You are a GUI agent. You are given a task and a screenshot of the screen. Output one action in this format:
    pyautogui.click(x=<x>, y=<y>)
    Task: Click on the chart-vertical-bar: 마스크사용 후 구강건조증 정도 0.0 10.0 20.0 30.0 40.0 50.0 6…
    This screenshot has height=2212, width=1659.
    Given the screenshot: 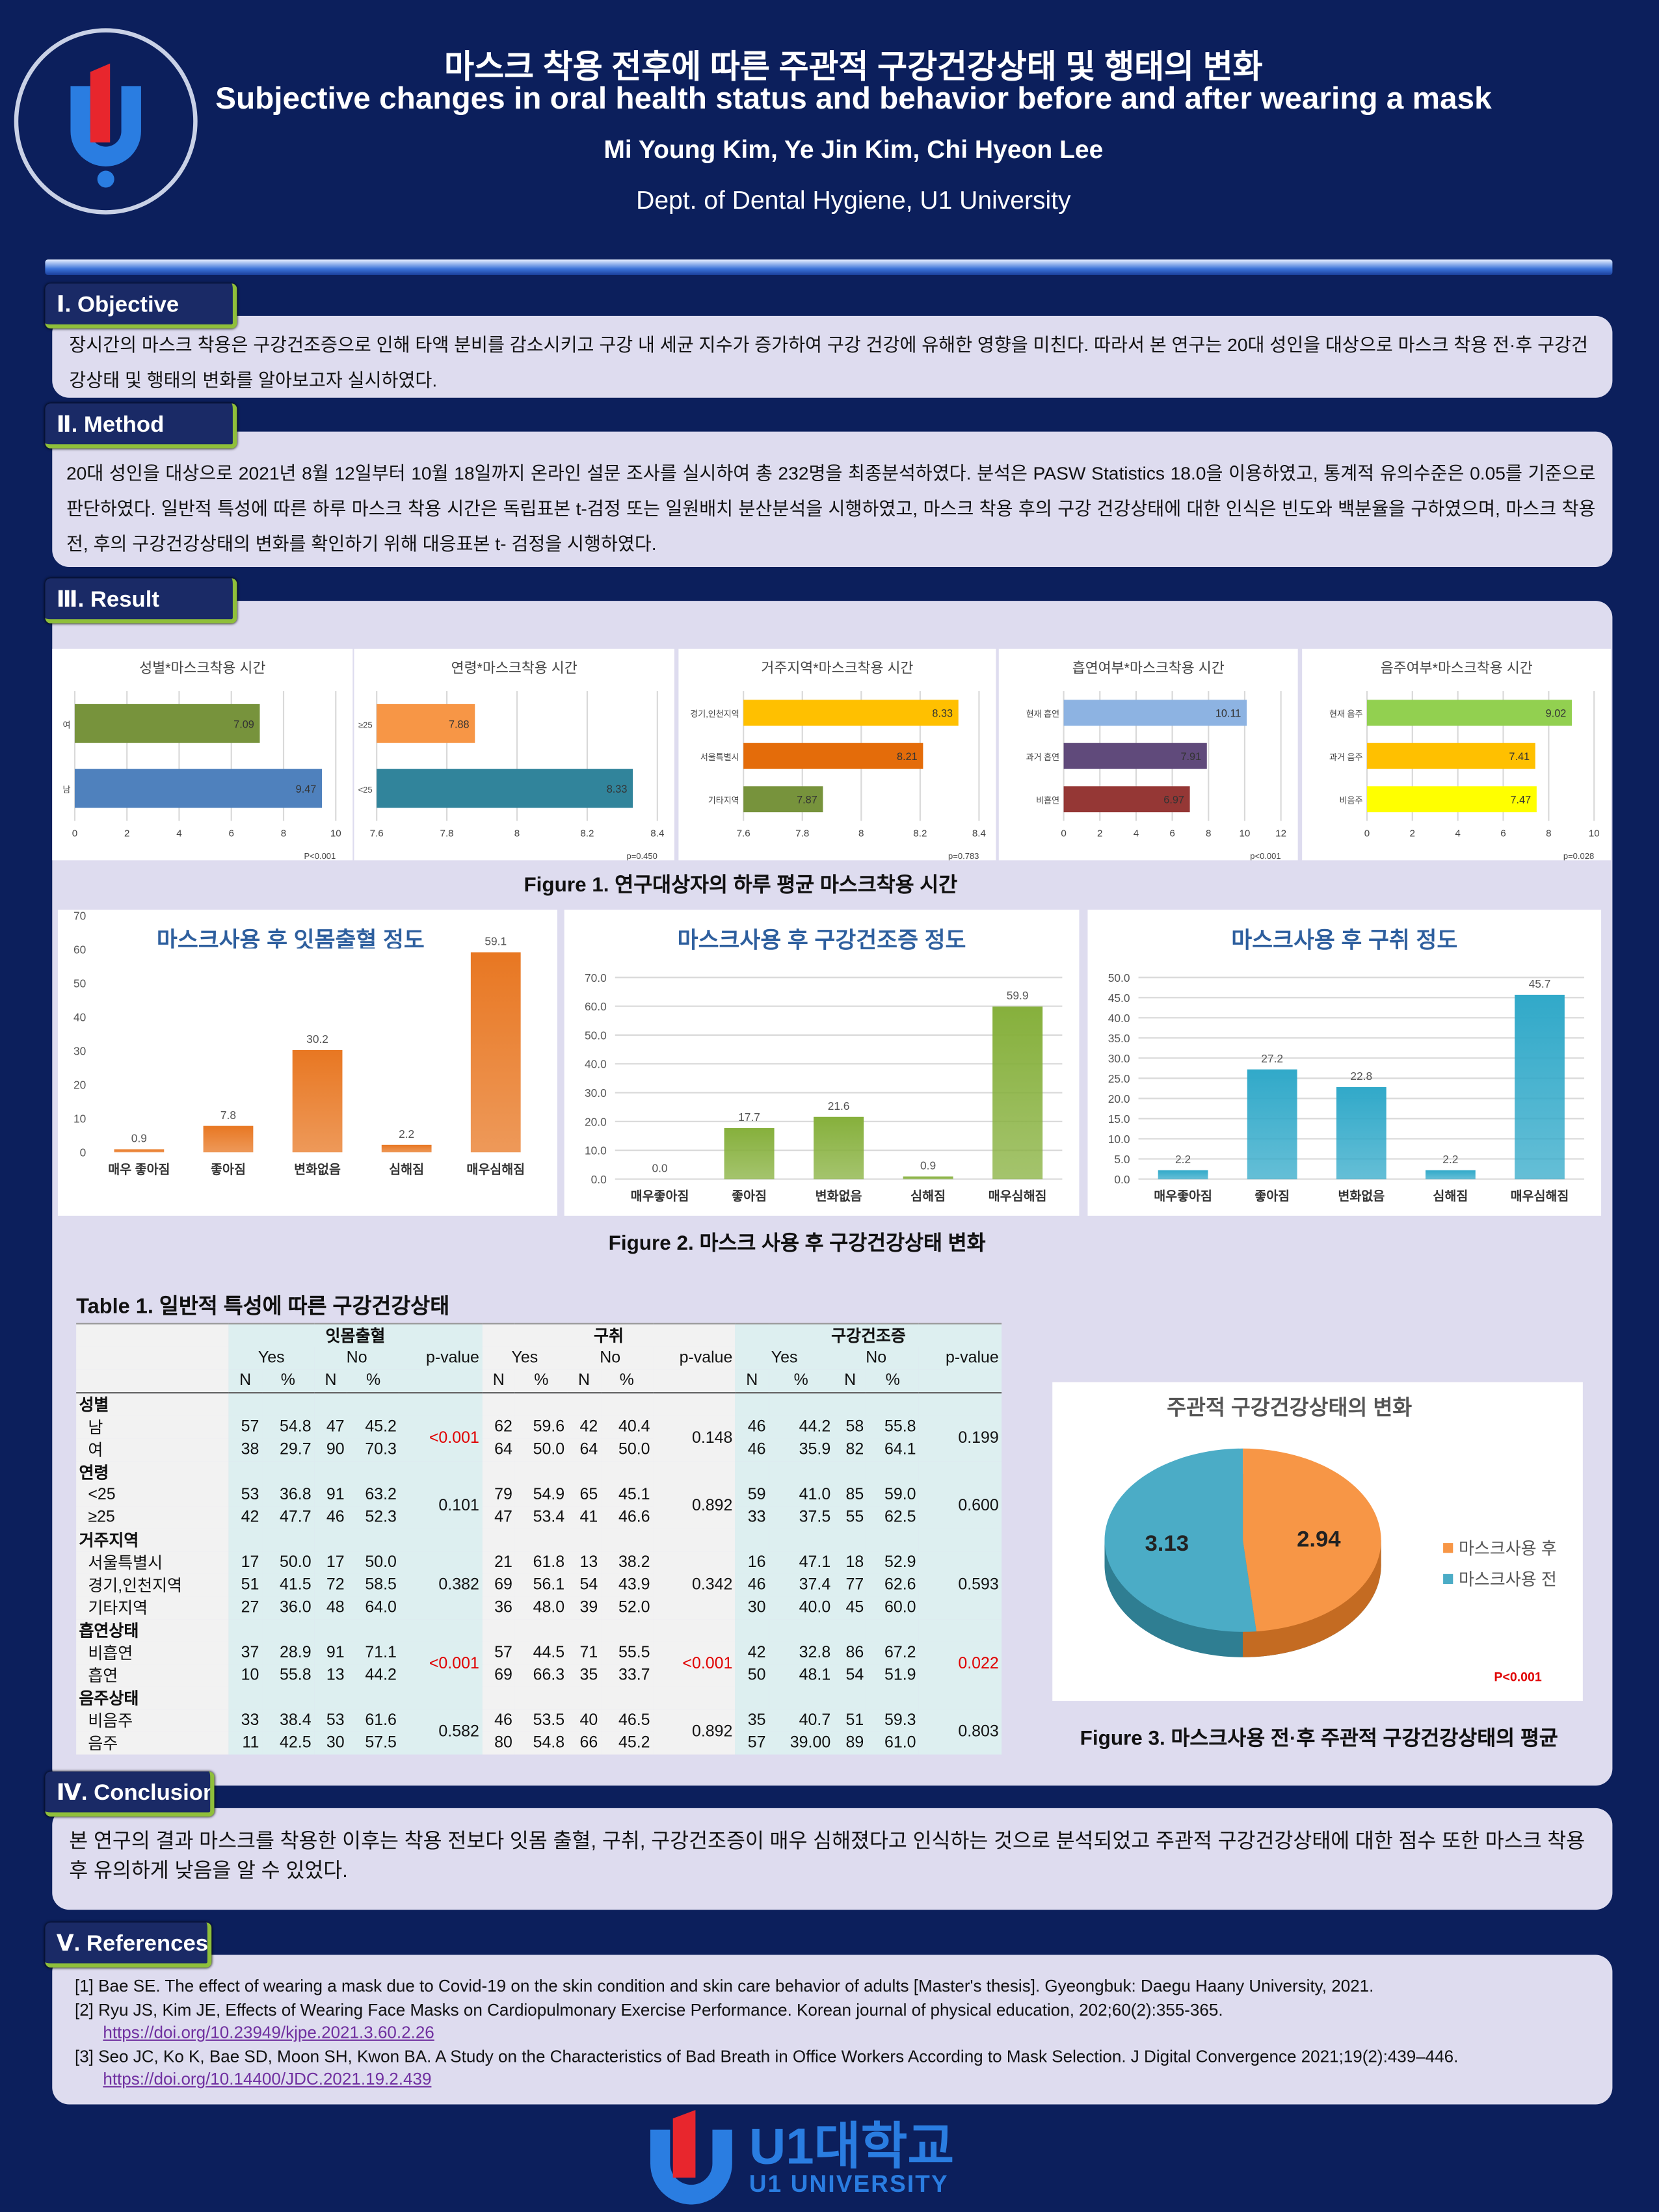 What is the action you would take?
    pyautogui.click(x=822, y=1063)
    